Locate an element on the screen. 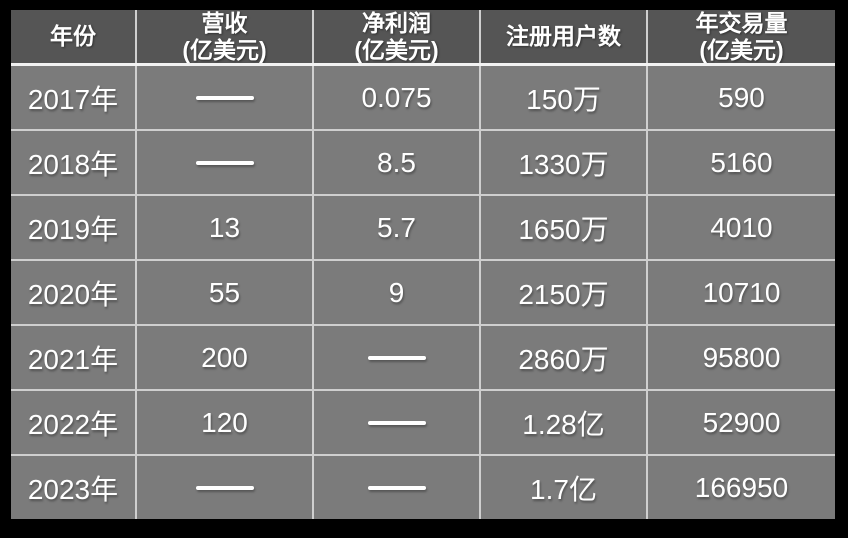 This screenshot has width=848, height=538. table-row-2020: 2020年 55 9 2150万 10710 is located at coordinates (423, 292).